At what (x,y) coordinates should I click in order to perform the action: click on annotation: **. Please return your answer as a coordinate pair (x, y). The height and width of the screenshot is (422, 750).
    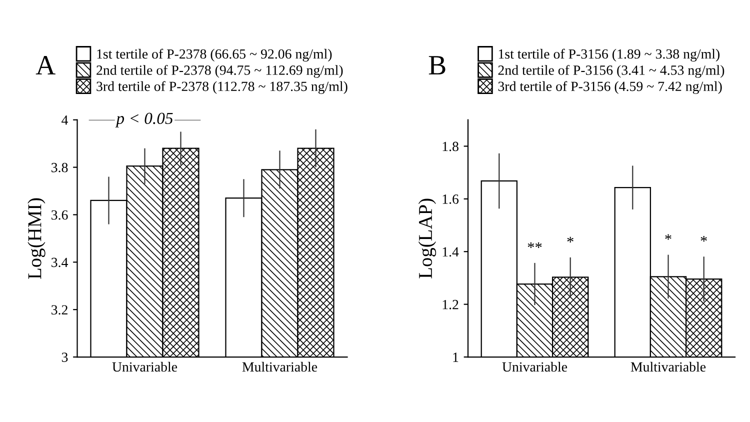
    Looking at the image, I should click on (535, 245).